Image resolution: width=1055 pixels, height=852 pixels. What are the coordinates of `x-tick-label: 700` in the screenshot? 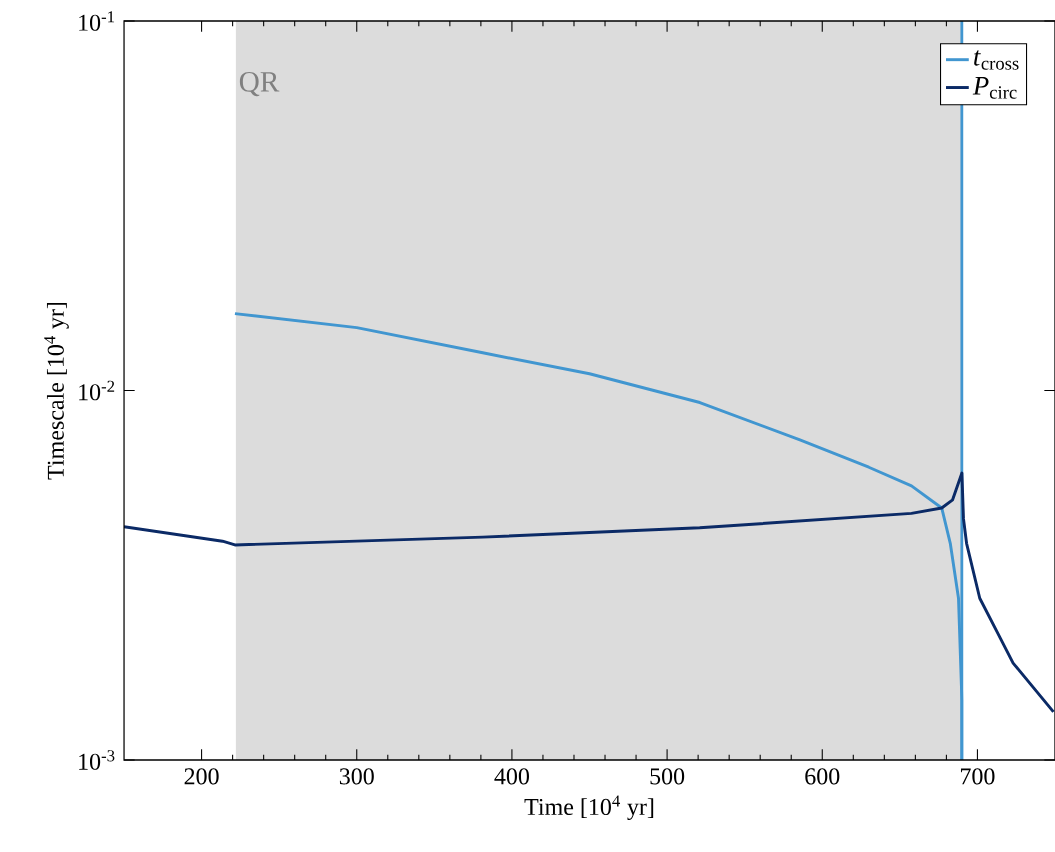 It's located at (978, 776).